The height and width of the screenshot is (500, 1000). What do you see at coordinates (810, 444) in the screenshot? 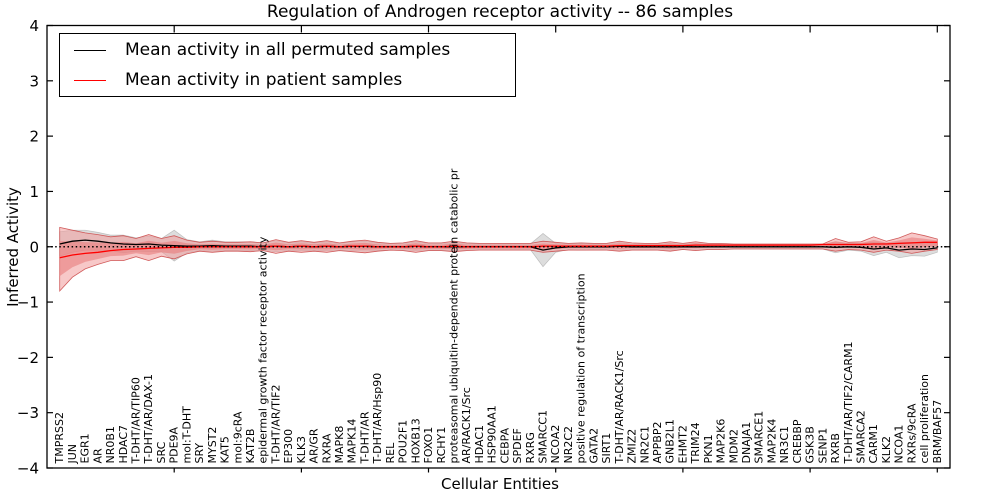
I see `x-tick-label: GSK3B` at bounding box center [810, 444].